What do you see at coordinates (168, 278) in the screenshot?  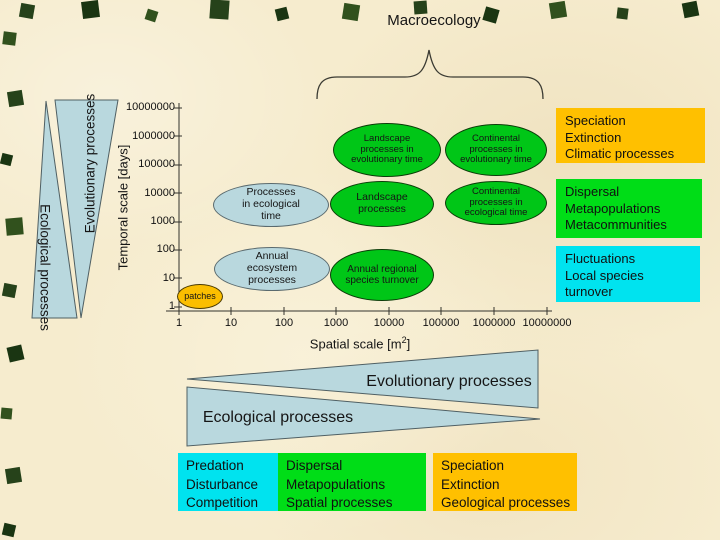 I see `y-tick-label: 10` at bounding box center [168, 278].